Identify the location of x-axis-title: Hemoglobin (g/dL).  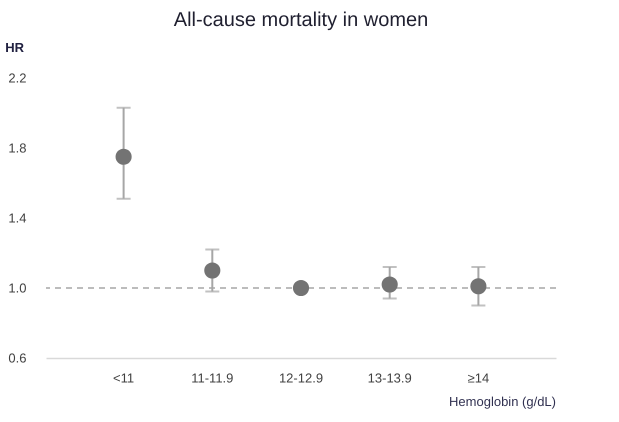
(502, 401).